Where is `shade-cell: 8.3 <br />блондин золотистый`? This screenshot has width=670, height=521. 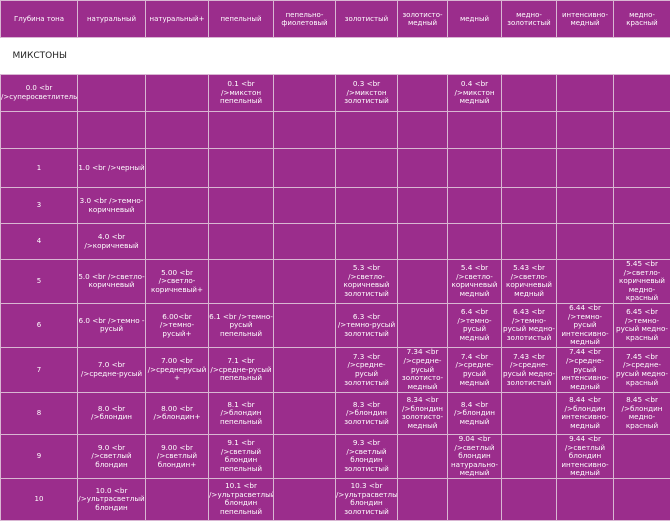 shade-cell: 8.3 <br />блондин золотистый is located at coordinates (367, 413).